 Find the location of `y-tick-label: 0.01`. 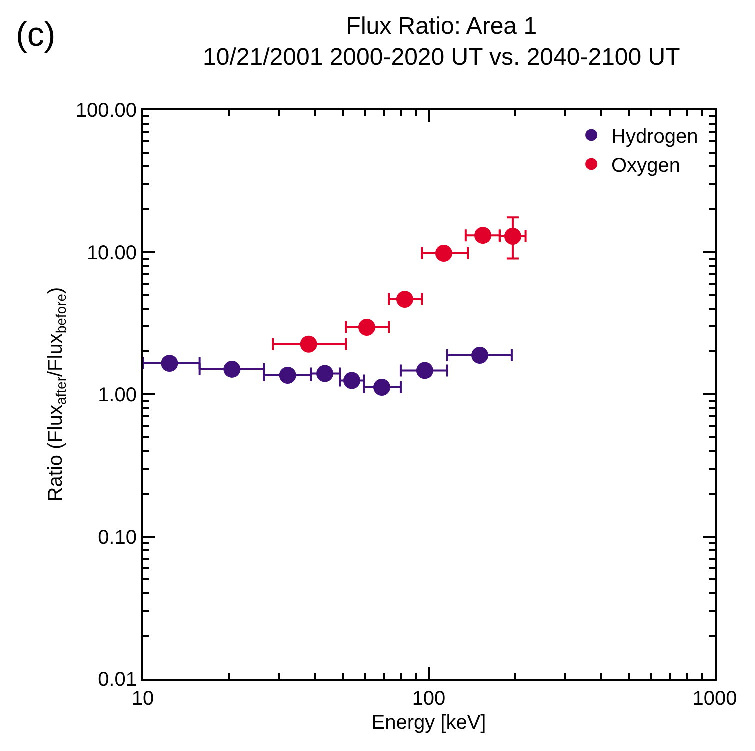

y-tick-label: 0.01 is located at coordinates (117, 680).